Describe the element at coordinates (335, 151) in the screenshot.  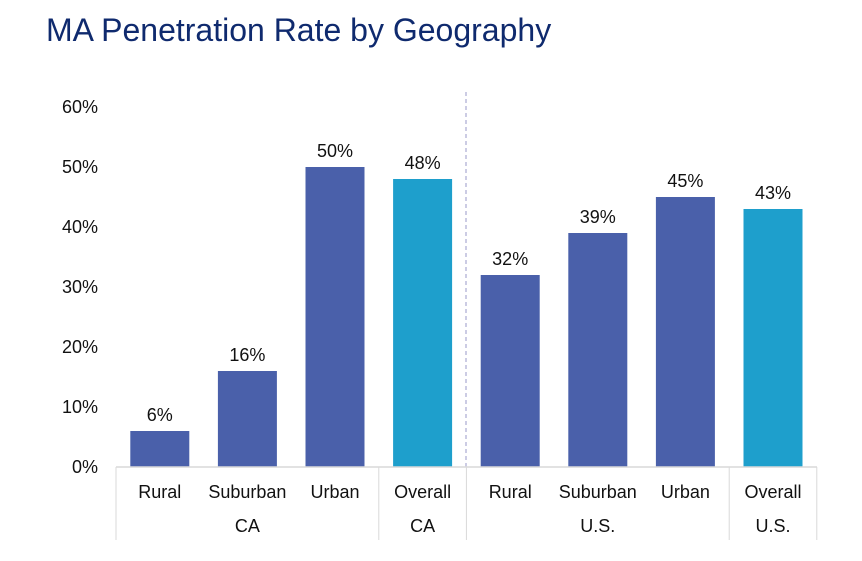
I see `data-label: 50%` at that location.